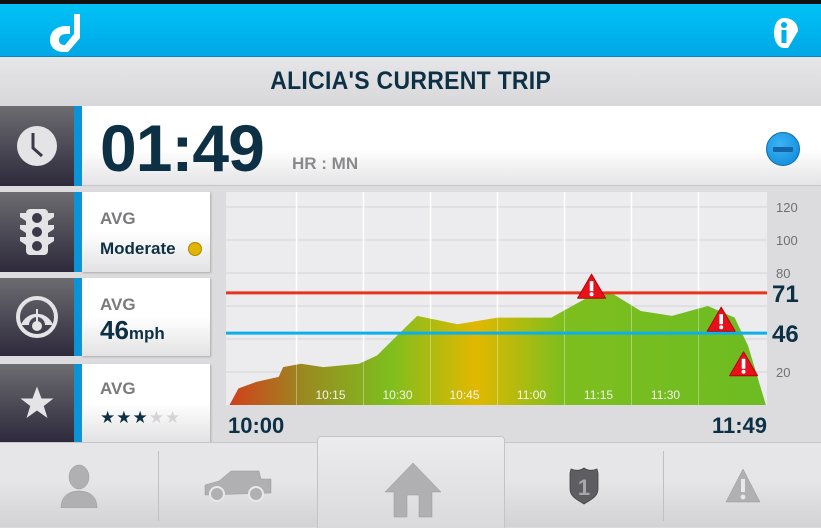  Describe the element at coordinates (118, 218) in the screenshot. I see `traffic-stat-label: AVG` at that location.